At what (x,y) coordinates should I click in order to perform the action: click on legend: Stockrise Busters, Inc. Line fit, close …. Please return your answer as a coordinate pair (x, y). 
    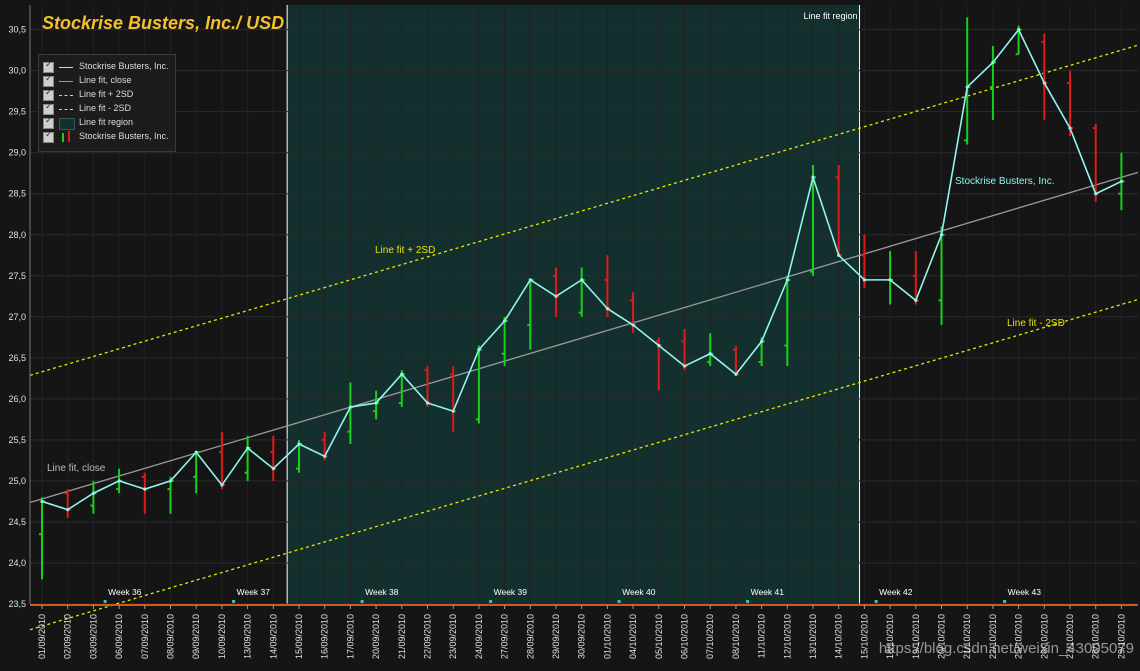
    Looking at the image, I should click on (107, 103).